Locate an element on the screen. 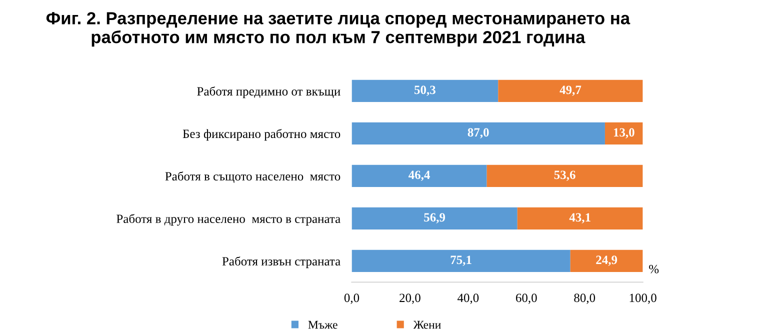 The width and height of the screenshot is (768, 332). x-tick-label: 40,0 is located at coordinates (468, 299).